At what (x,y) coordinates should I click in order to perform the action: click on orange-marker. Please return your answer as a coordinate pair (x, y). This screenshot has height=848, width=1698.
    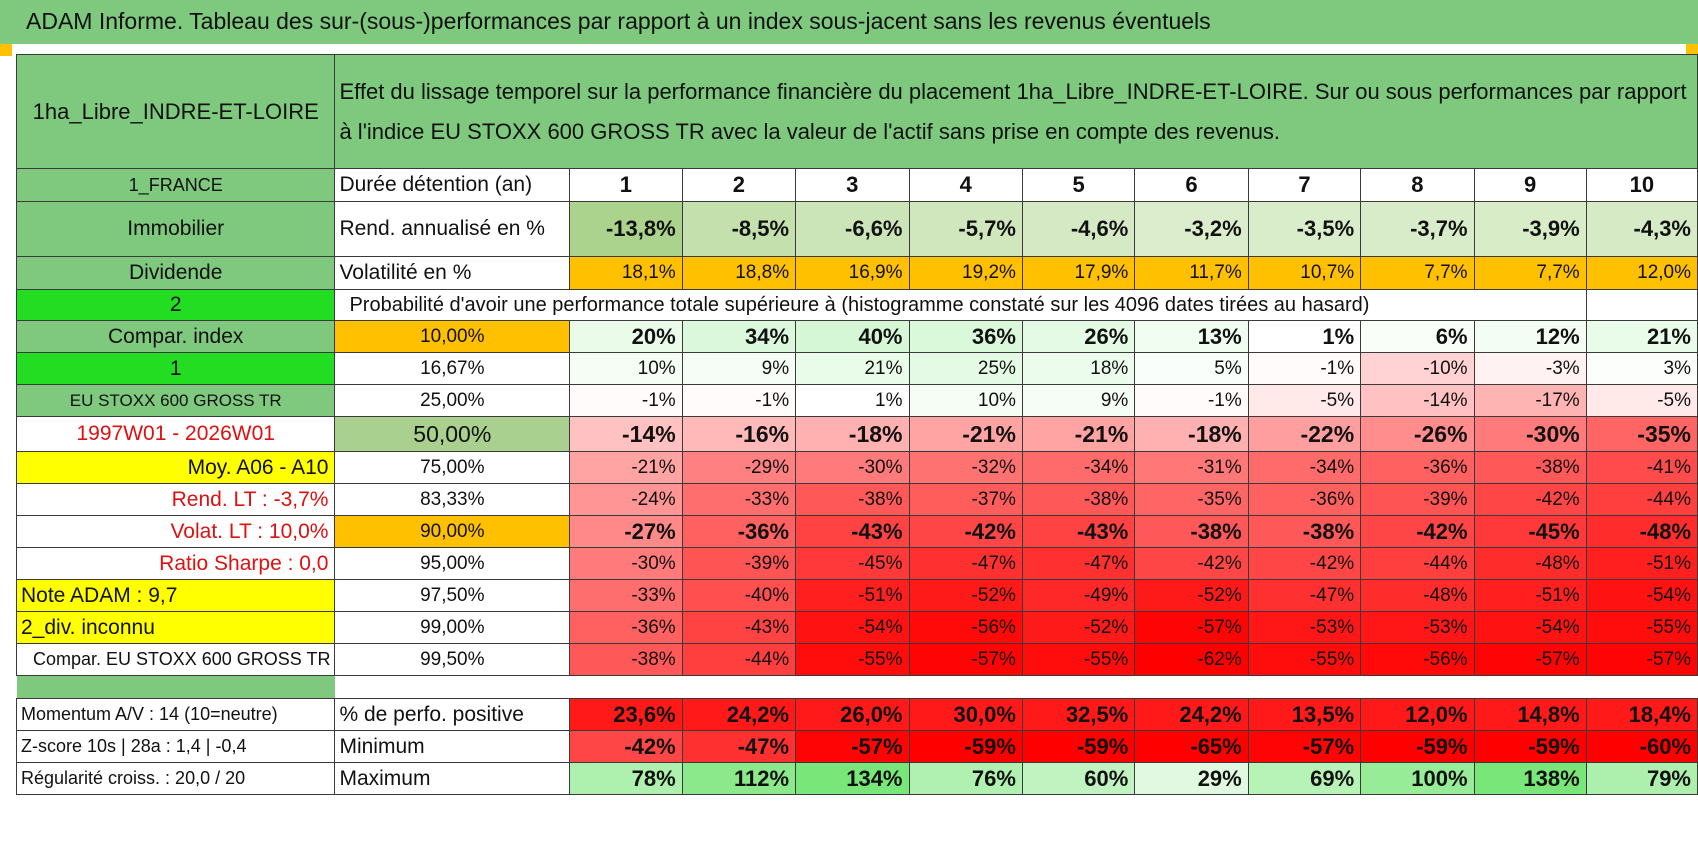
    Looking at the image, I should click on (1692, 50).